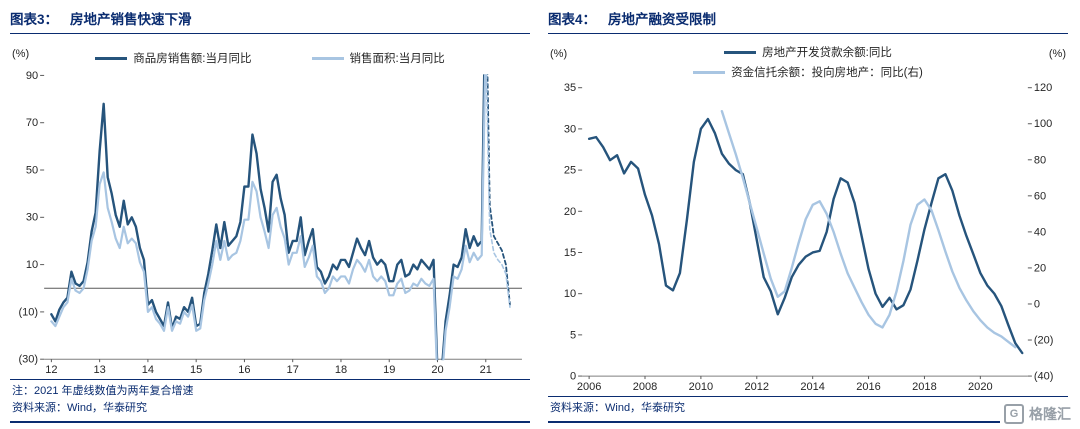 The height and width of the screenshot is (429, 1080). Describe the element at coordinates (924, 387) in the screenshot. I see `svg-text: 2018` at that location.